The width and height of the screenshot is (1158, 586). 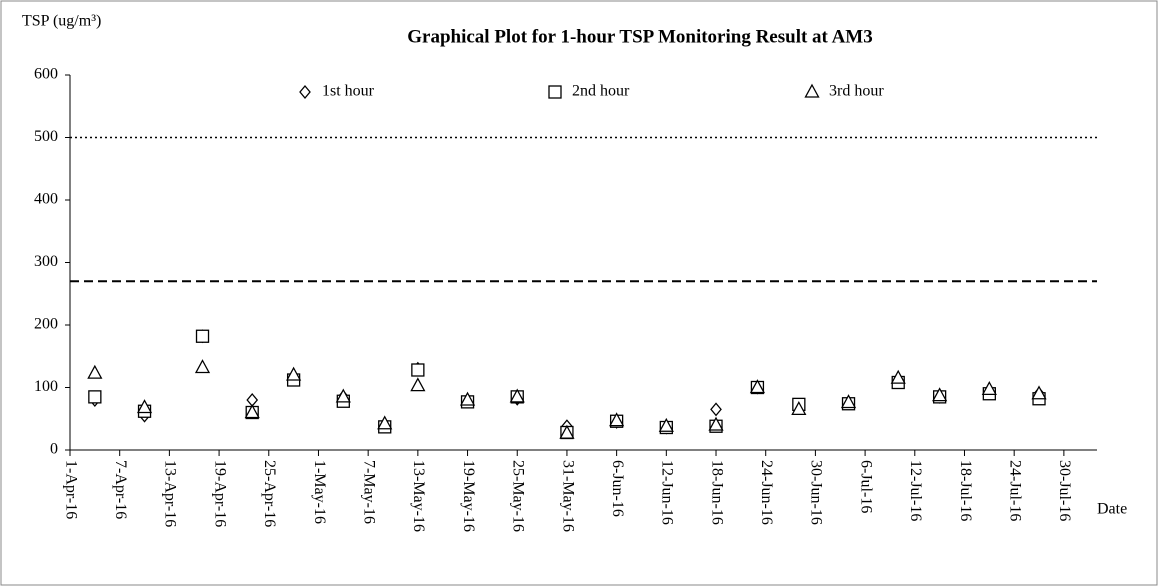 What do you see at coordinates (856, 91) in the screenshot?
I see `legend-label: 3rd hour` at bounding box center [856, 91].